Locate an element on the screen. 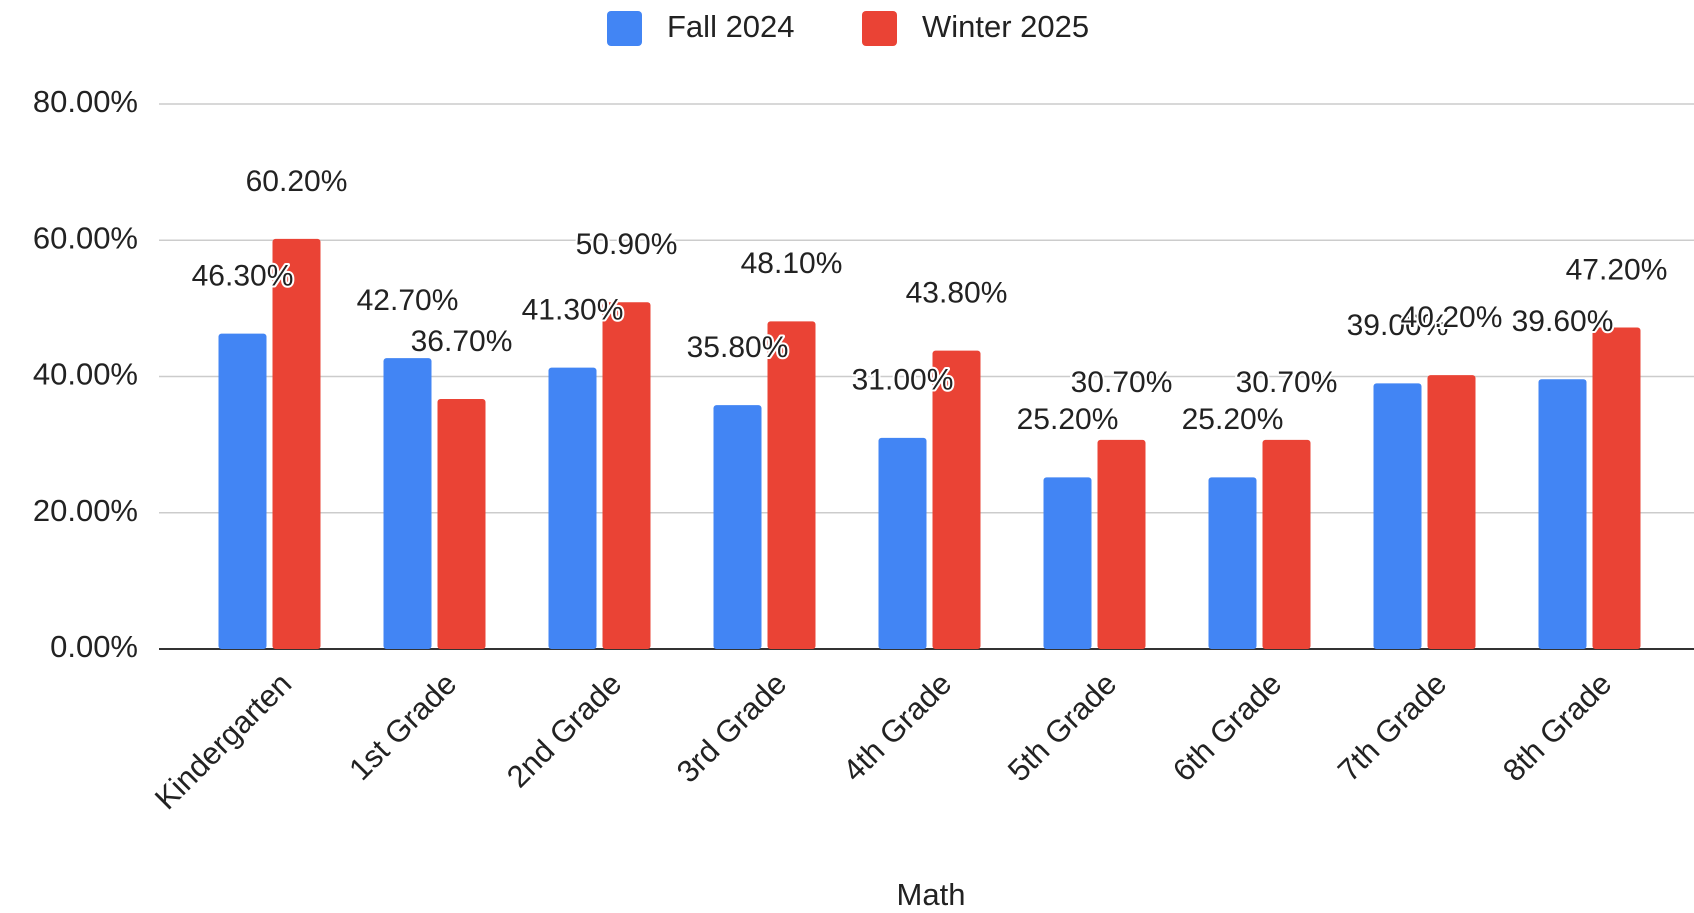 This screenshot has width=1694, height=913. x-tick-label: 5th Grade is located at coordinates (1062, 727).